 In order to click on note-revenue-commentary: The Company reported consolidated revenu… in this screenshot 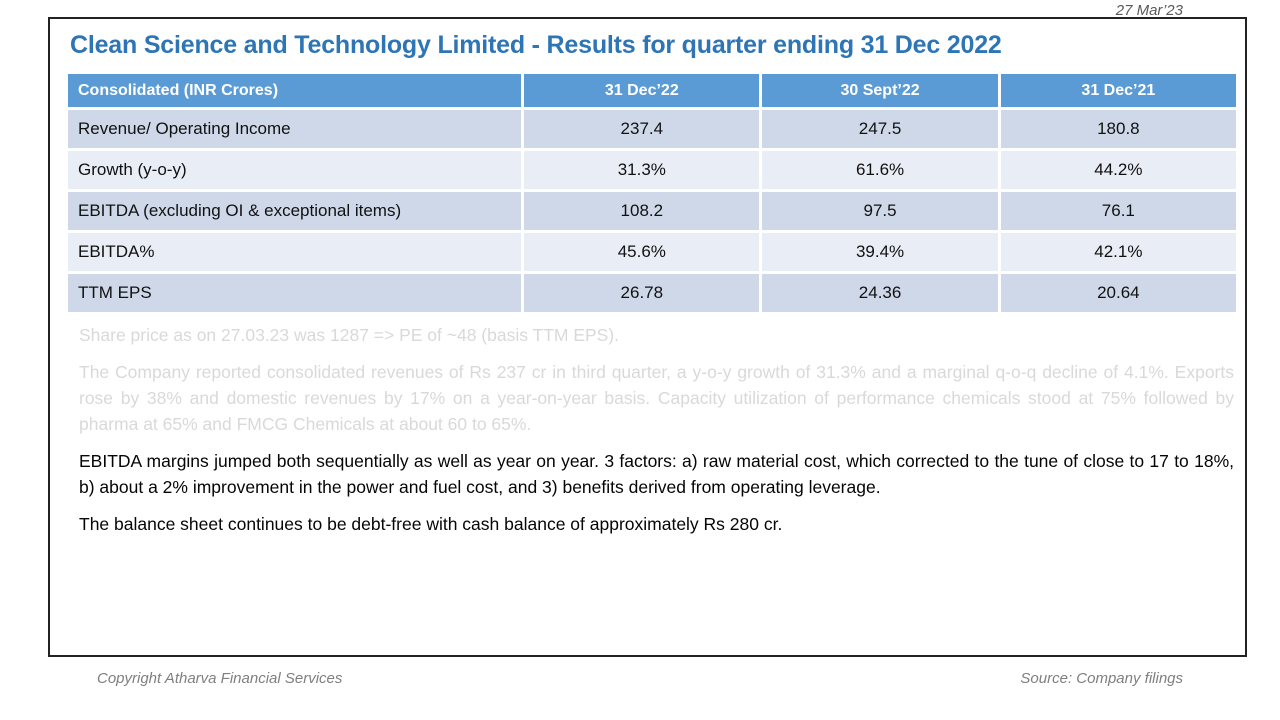, I will do `click(656, 398)`.